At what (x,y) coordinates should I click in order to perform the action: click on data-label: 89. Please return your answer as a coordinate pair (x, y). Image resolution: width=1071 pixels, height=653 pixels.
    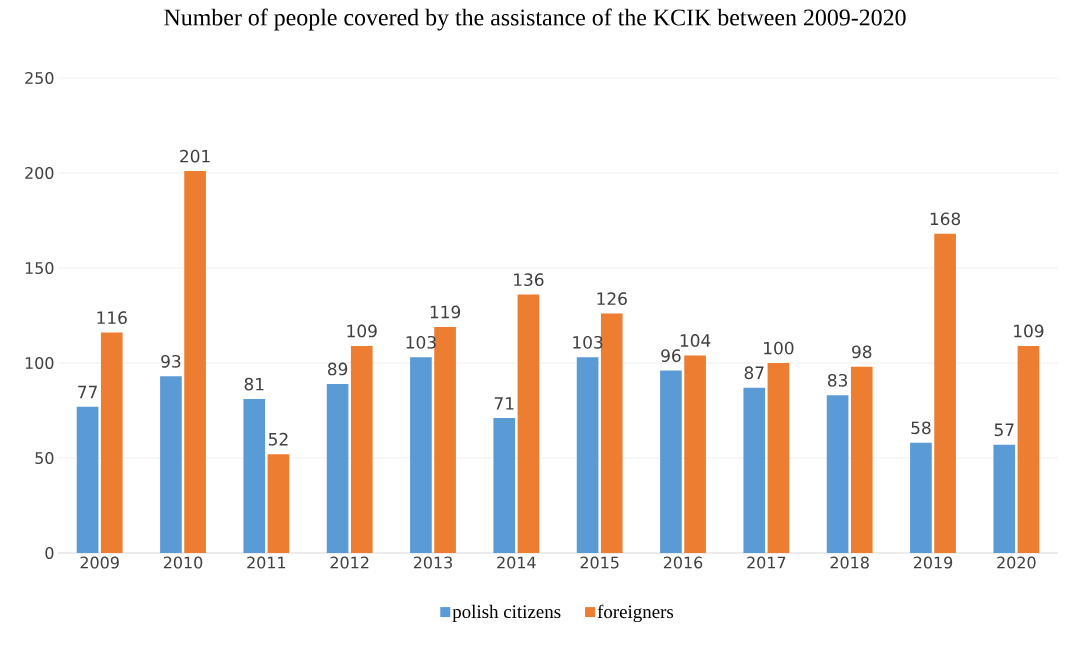
    Looking at the image, I should click on (337, 369).